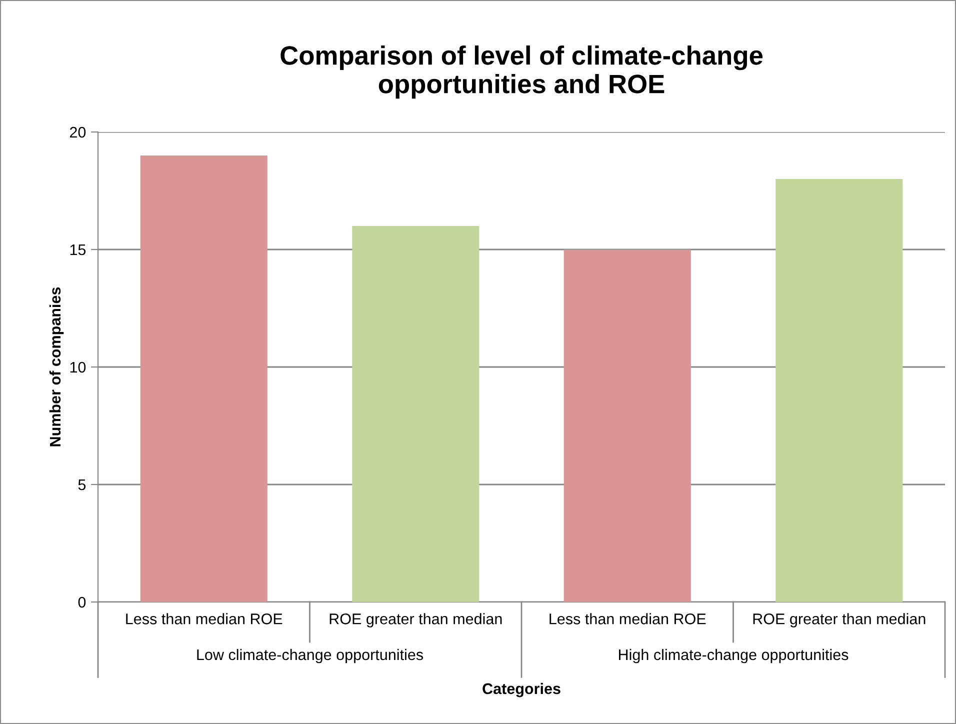  What do you see at coordinates (56, 366) in the screenshot?
I see `y-axis-title: Number of companies` at bounding box center [56, 366].